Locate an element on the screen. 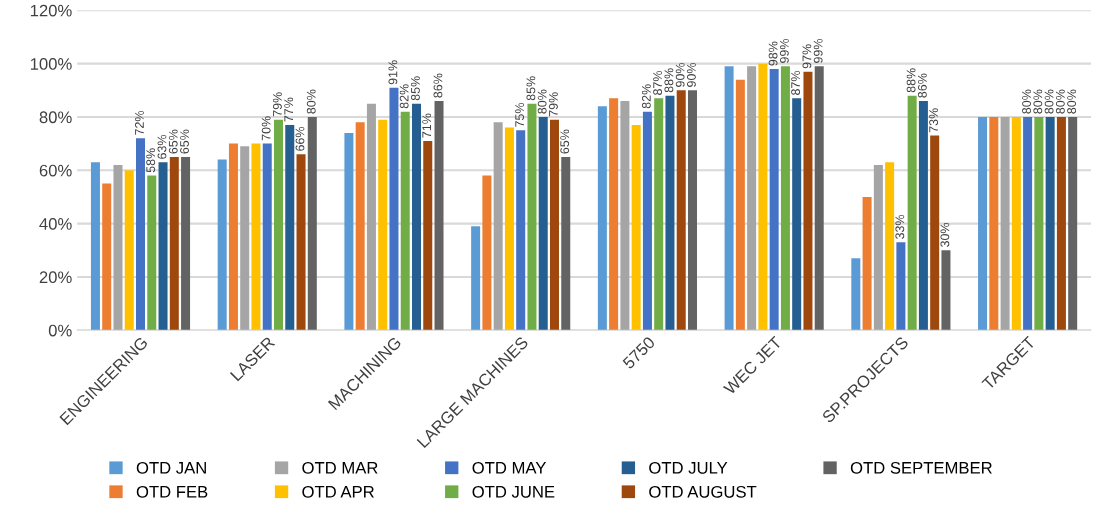 This screenshot has height=516, width=1102. legend-label: OTD MAY is located at coordinates (509, 467).